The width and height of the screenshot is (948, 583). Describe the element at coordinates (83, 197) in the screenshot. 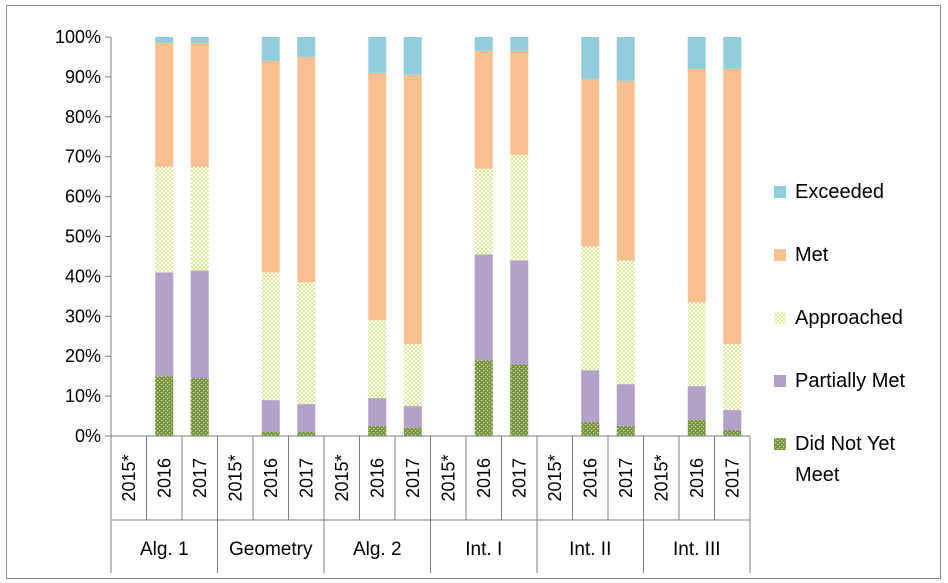

I see `y-tick-label: 60%` at that location.